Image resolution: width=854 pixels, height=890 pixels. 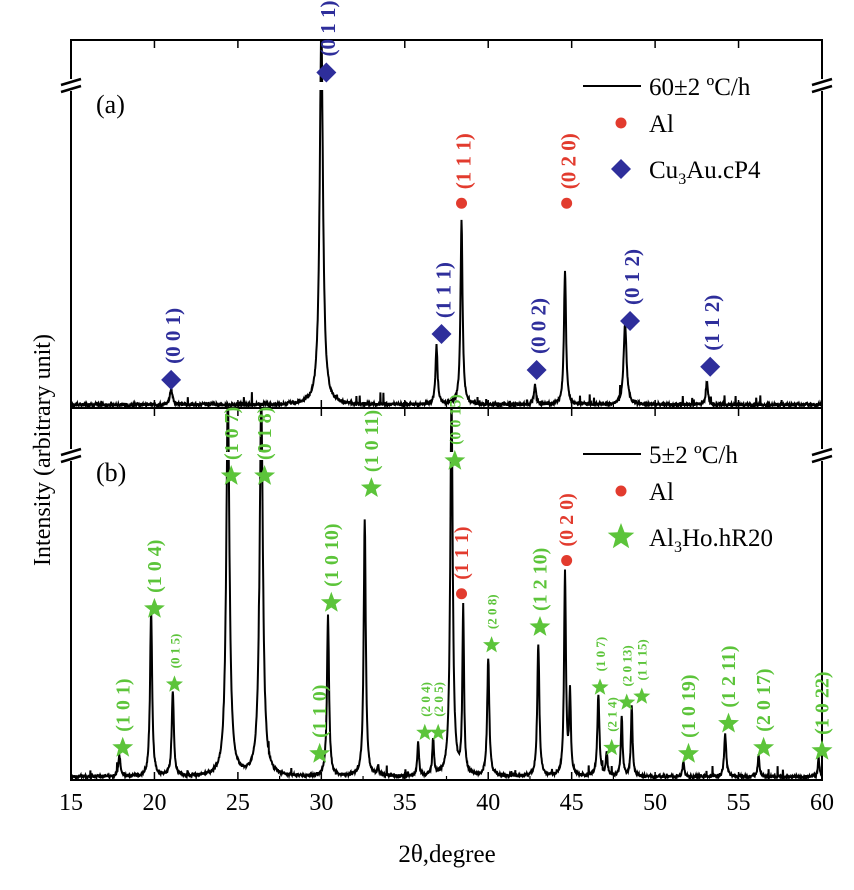 I want to click on x-tick-label: 50, so click(x=655, y=803).